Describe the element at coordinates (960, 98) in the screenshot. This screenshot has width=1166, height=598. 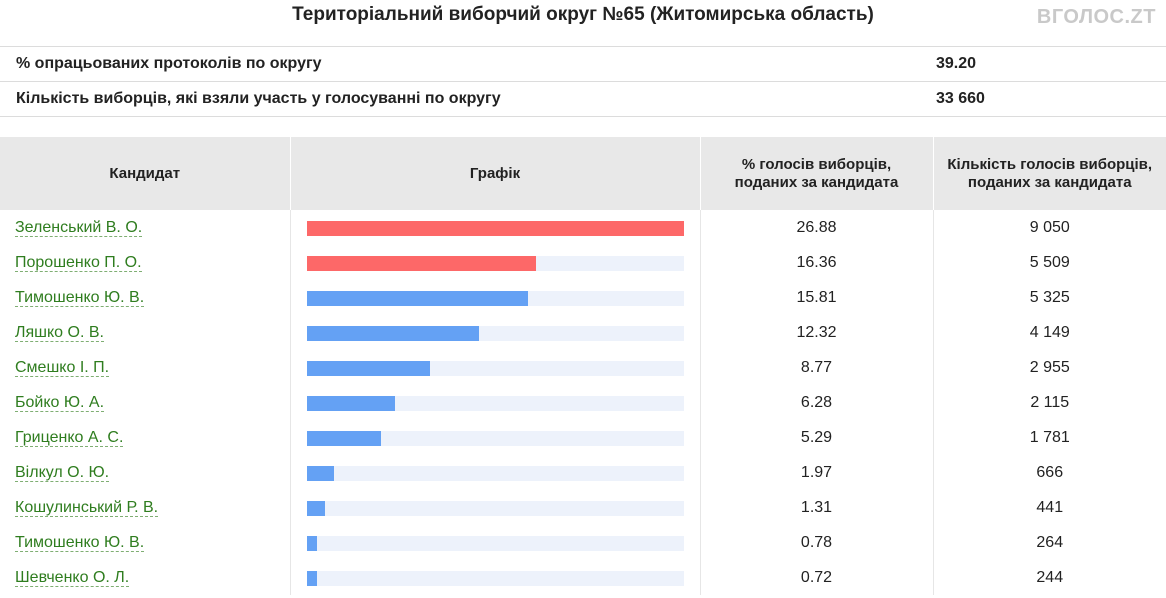
I see `turnout-value: 33 660` at that location.